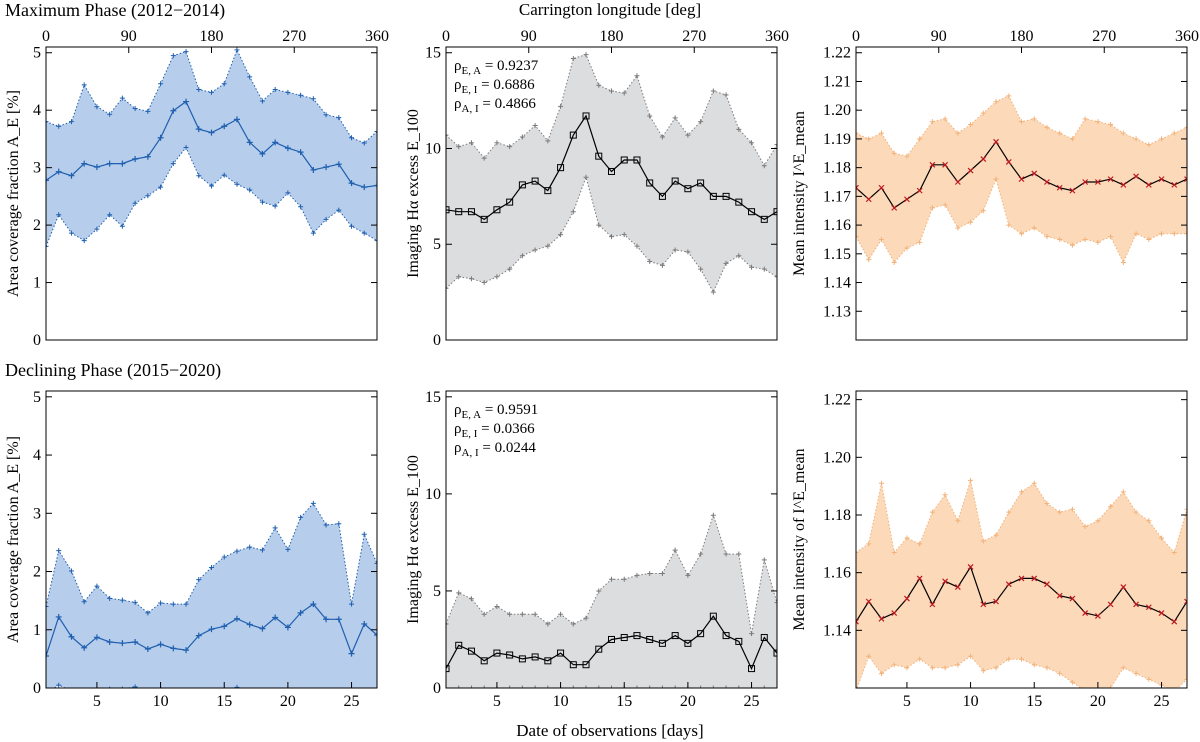  Describe the element at coordinates (837, 139) in the screenshot. I see `y-tick-label: 1.19` at that location.